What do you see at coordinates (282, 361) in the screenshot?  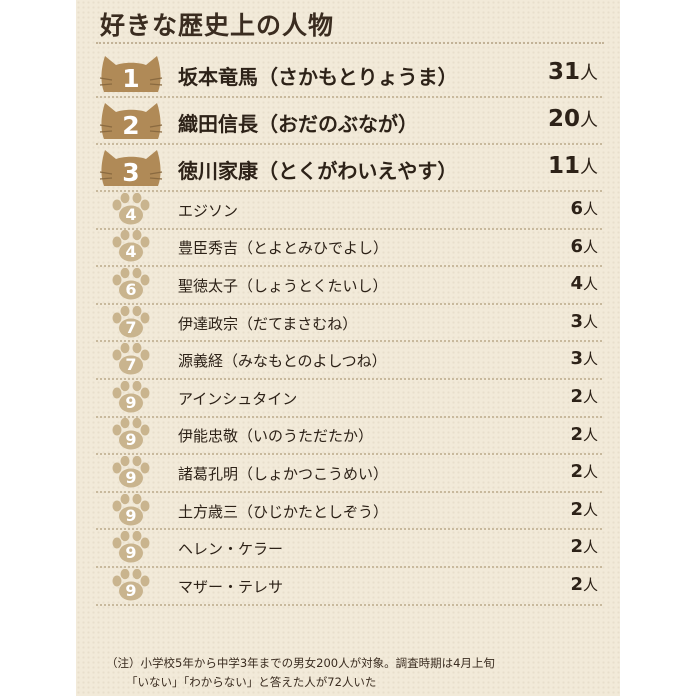 I see `person-name: 源義経（みなもとのよしつね）` at bounding box center [282, 361].